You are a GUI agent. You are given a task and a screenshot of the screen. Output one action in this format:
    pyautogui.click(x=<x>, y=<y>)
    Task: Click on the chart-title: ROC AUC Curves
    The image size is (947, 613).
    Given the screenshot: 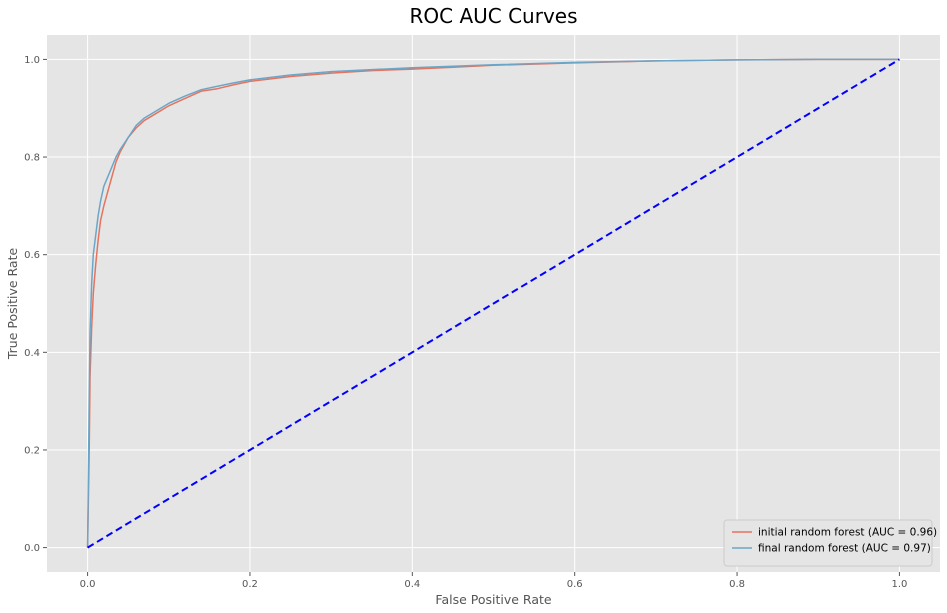 What is the action you would take?
    pyautogui.click(x=493, y=16)
    